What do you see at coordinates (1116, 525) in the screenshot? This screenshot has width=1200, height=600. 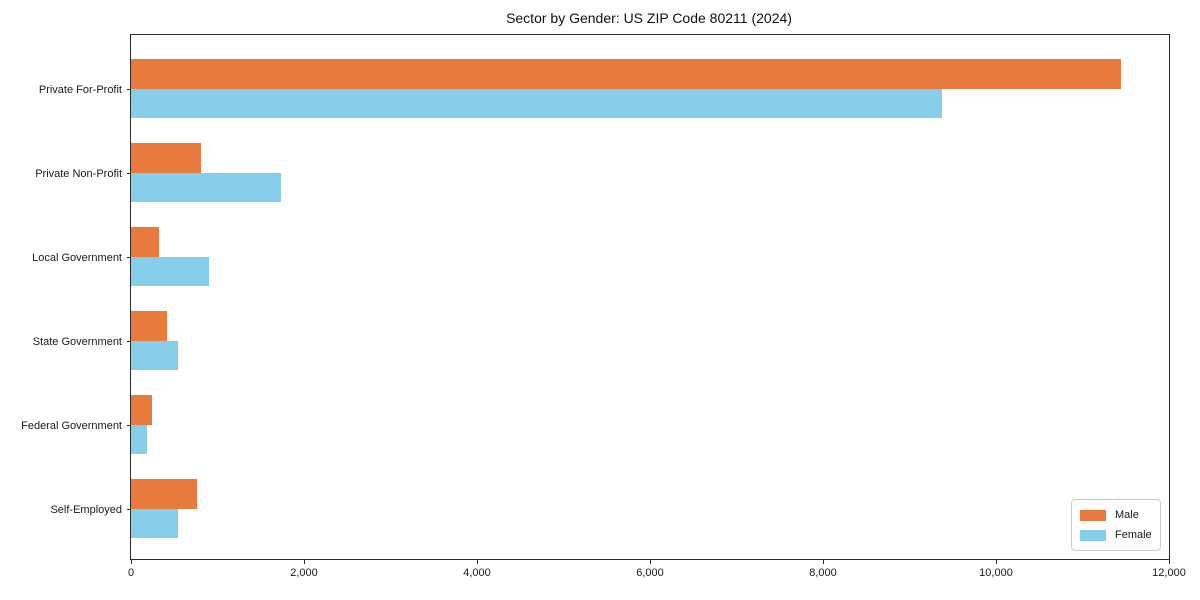 I see `legend: Male Female` at bounding box center [1116, 525].